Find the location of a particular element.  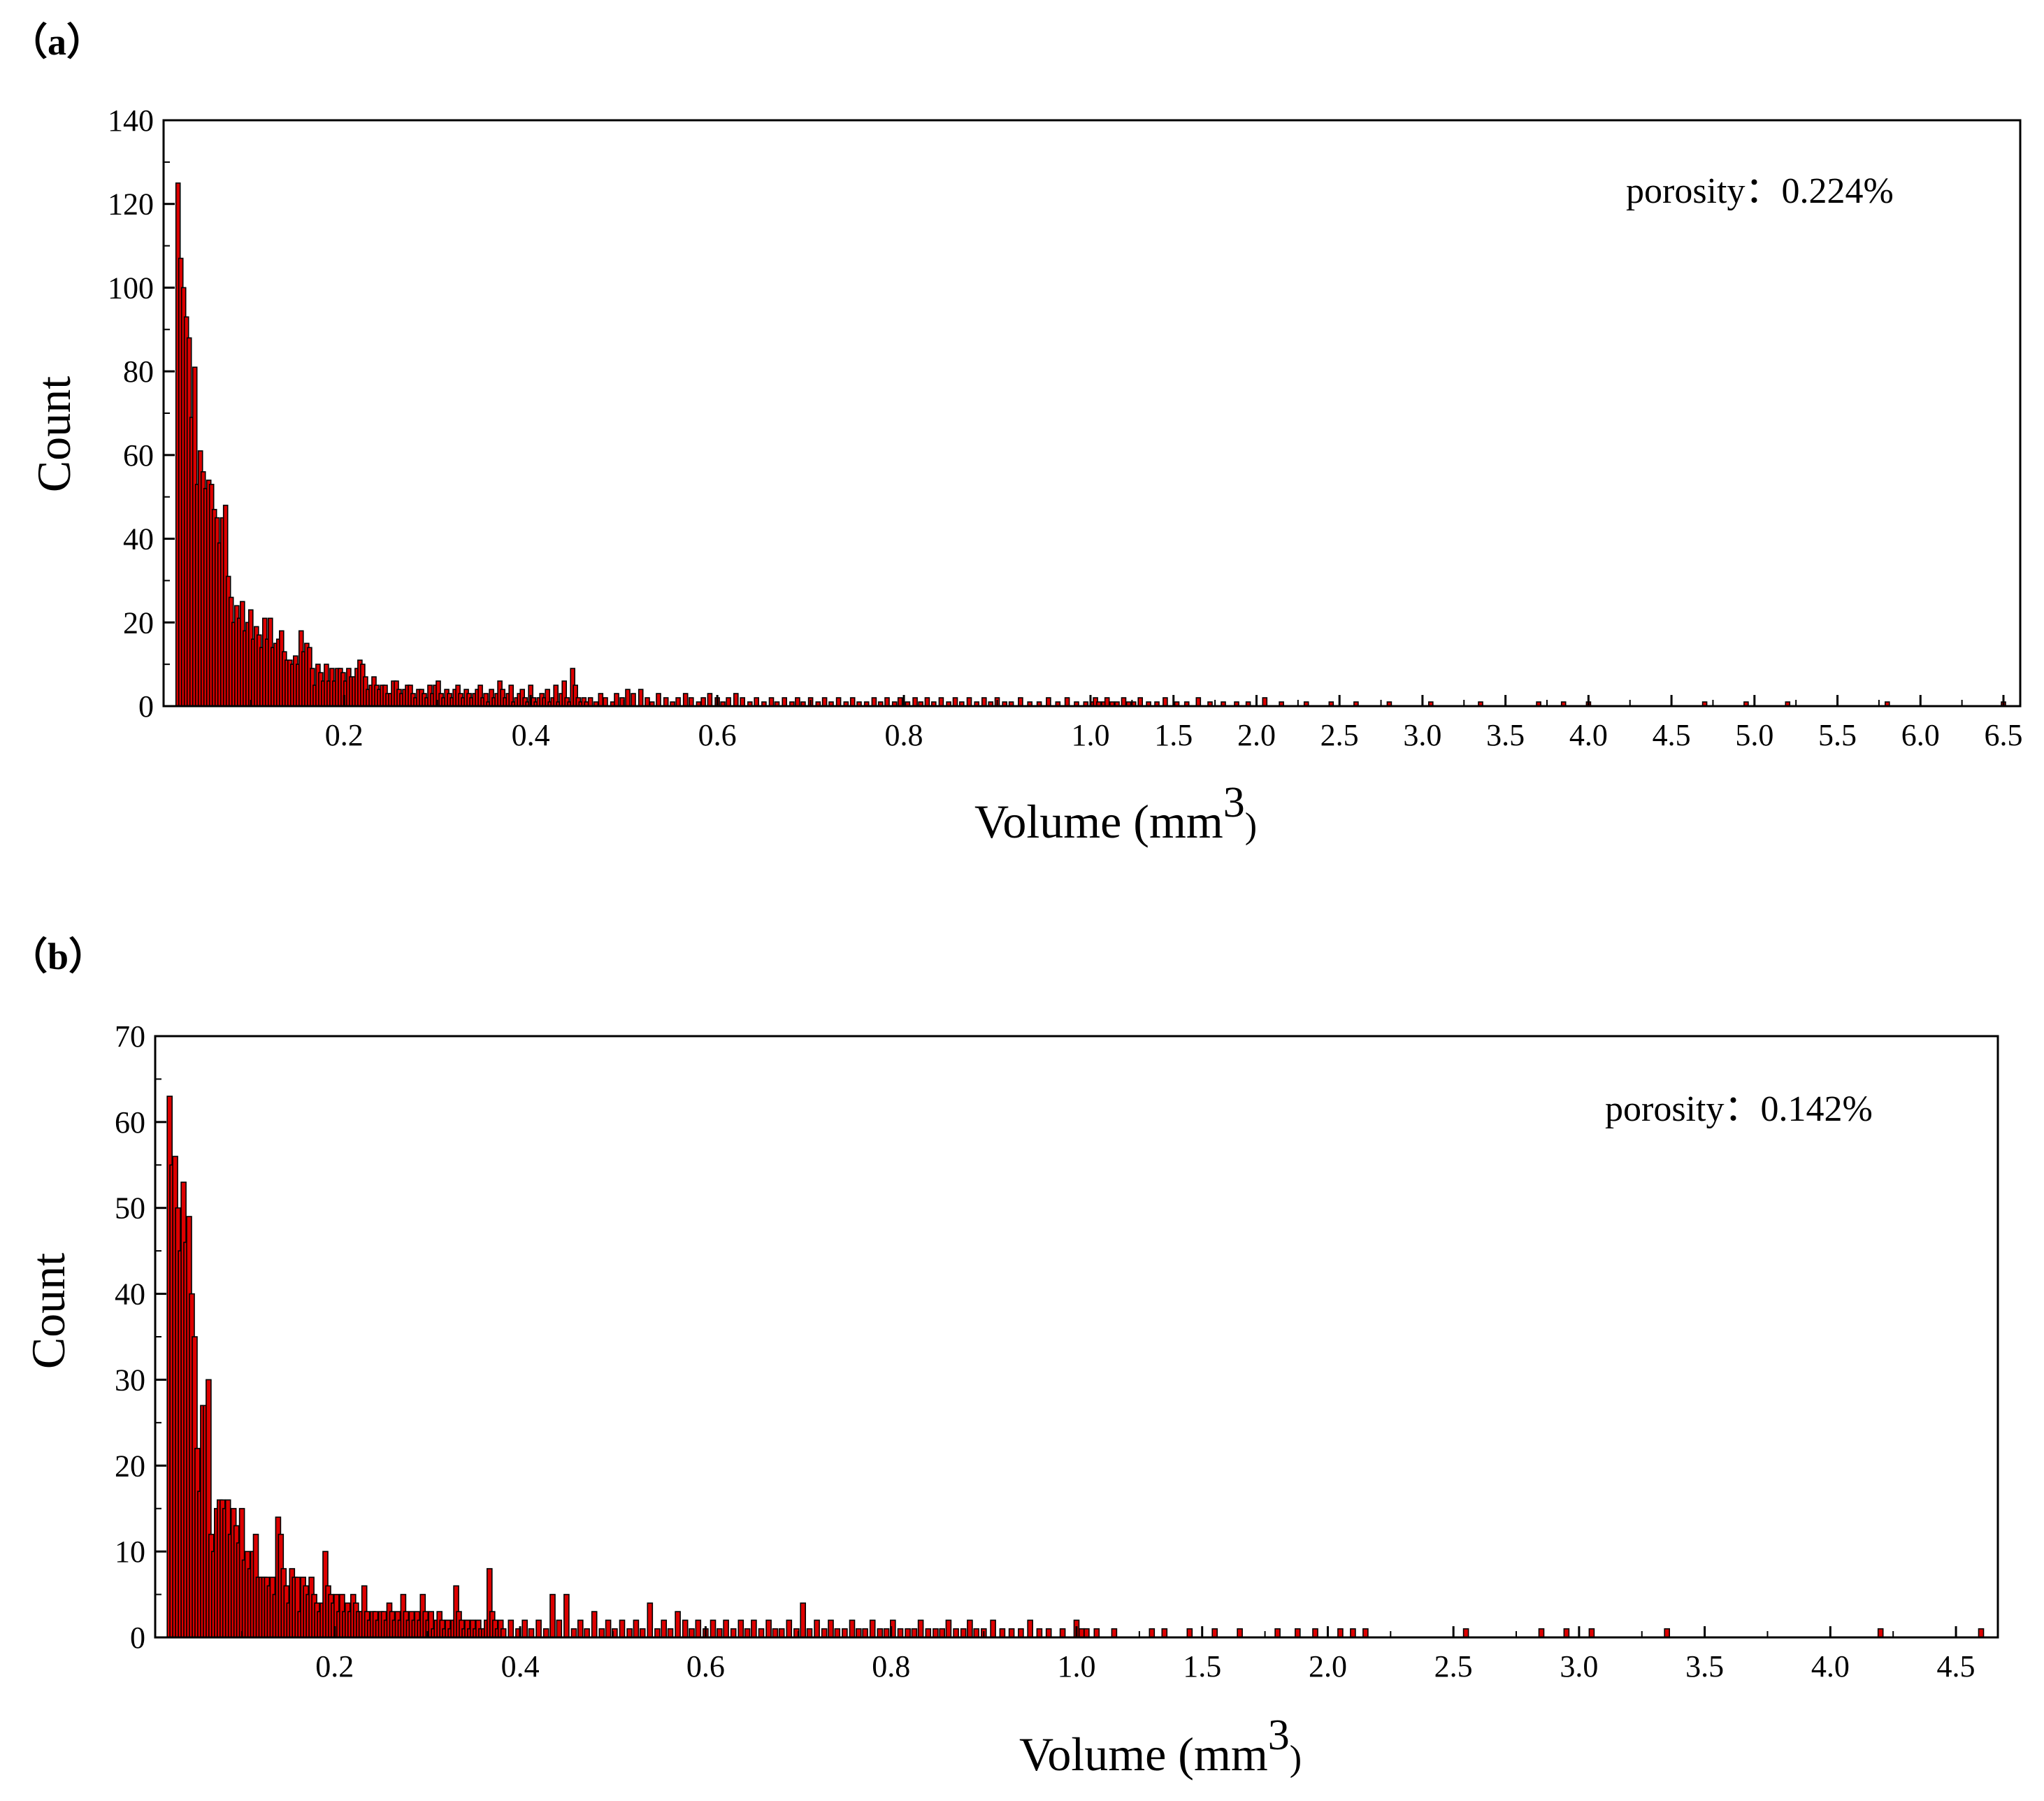

y-tick-label: 100 is located at coordinates (131, 288).